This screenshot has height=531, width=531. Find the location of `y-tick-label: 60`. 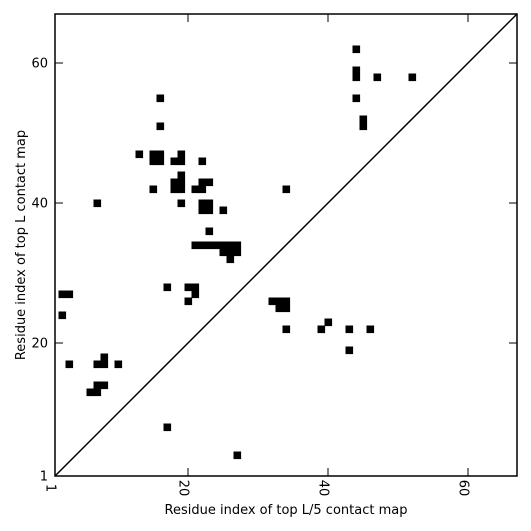

y-tick-label: 60 is located at coordinates (39, 64).